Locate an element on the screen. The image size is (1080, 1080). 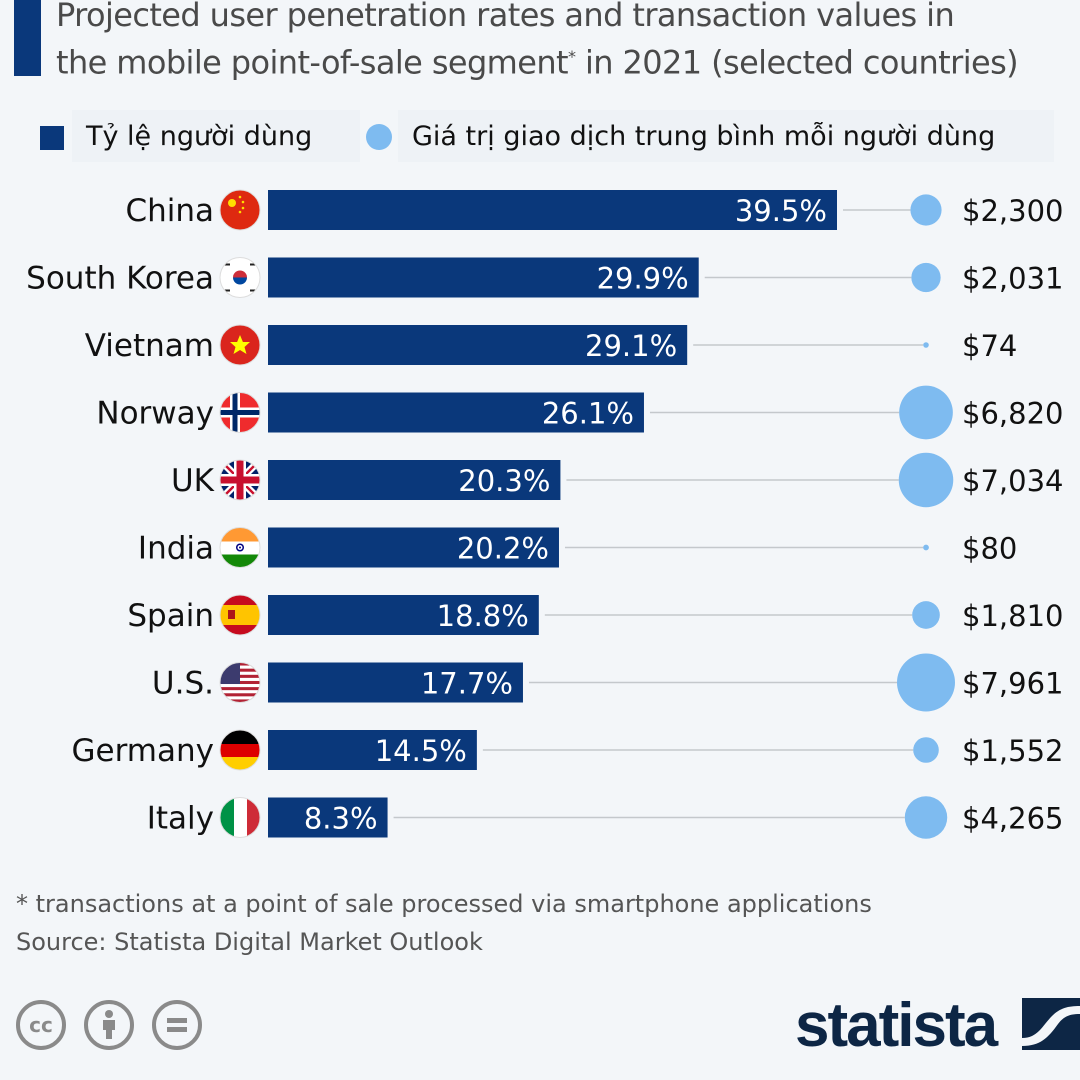
bubble-value-label: $1,552 is located at coordinates (1012, 751).